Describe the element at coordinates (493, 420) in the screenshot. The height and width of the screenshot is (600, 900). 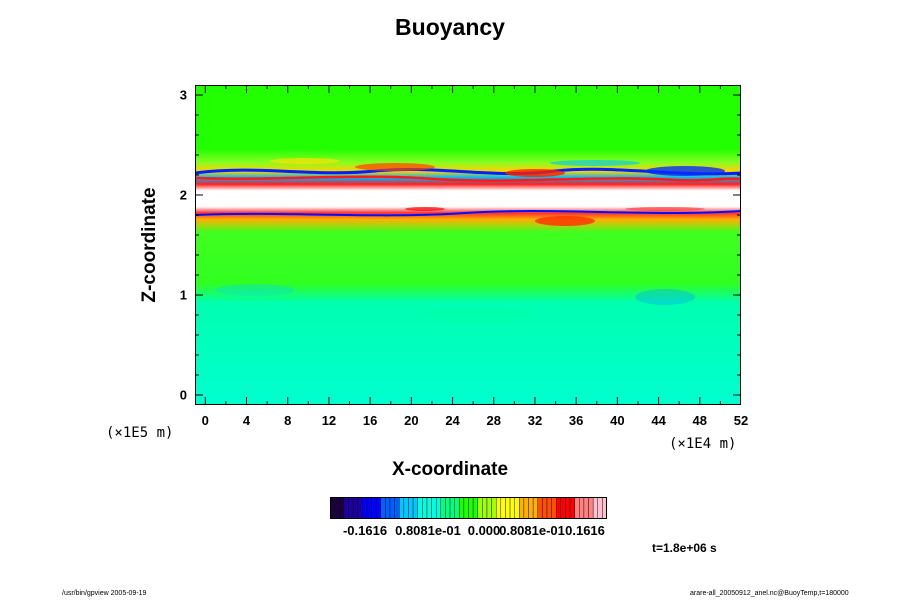
I see `x-tick-label: 28` at that location.